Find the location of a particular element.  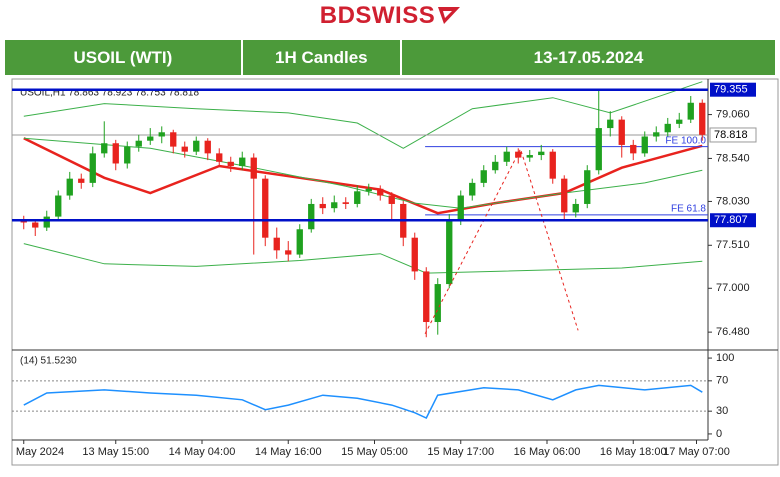

current-price-box is located at coordinates (733, 135).